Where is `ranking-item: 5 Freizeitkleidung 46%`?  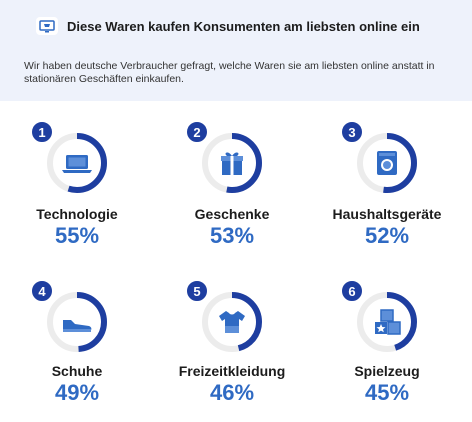
ranking-item: 5 Freizeitkleidung 46% is located at coordinates (232, 347).